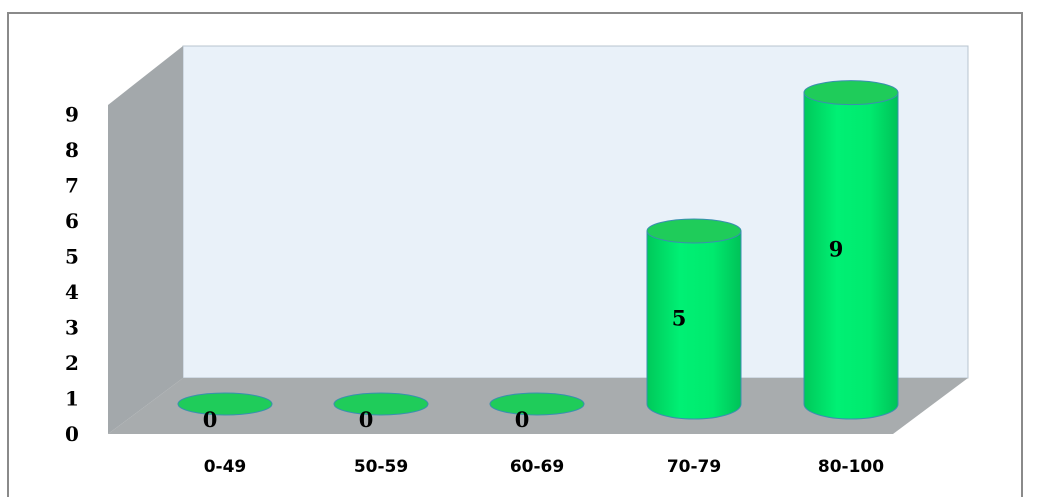 This screenshot has width=1038, height=497. What do you see at coordinates (72, 257) in the screenshot?
I see `y-tick-label: 5` at bounding box center [72, 257].